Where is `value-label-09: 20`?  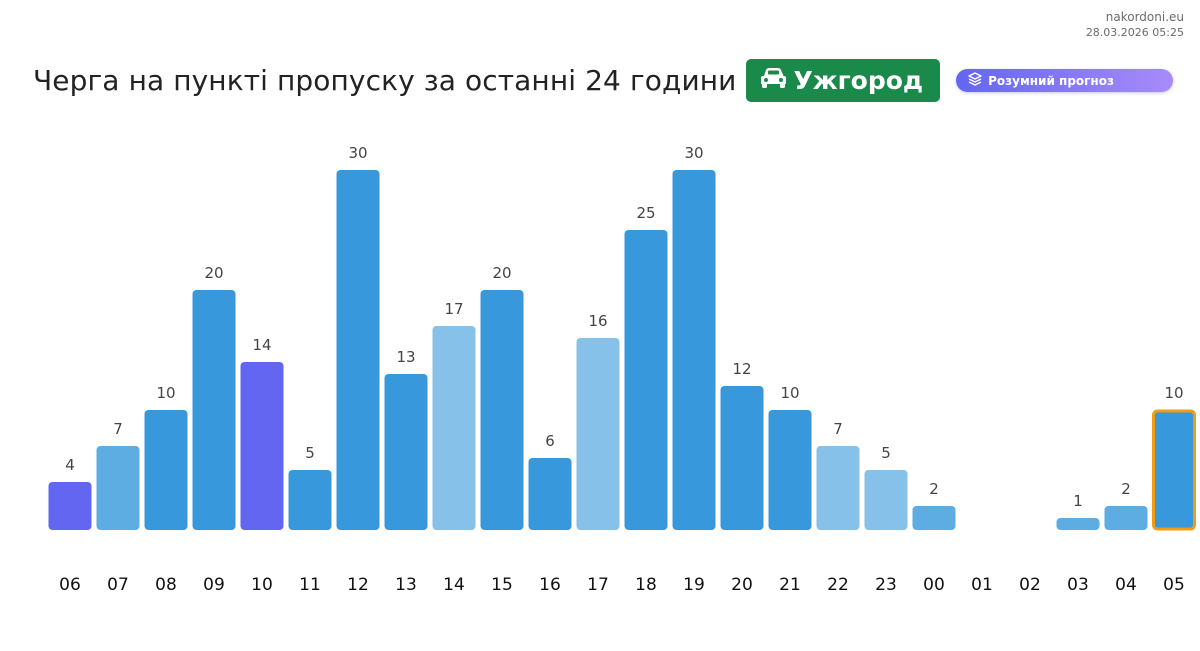 value-label-09: 20 is located at coordinates (213, 273).